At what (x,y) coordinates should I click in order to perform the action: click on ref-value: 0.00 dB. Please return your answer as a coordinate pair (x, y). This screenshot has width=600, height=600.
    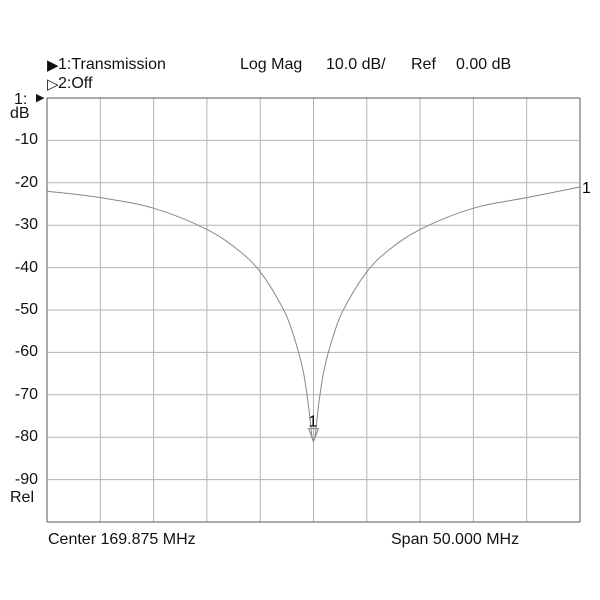
    Looking at the image, I should click on (484, 64).